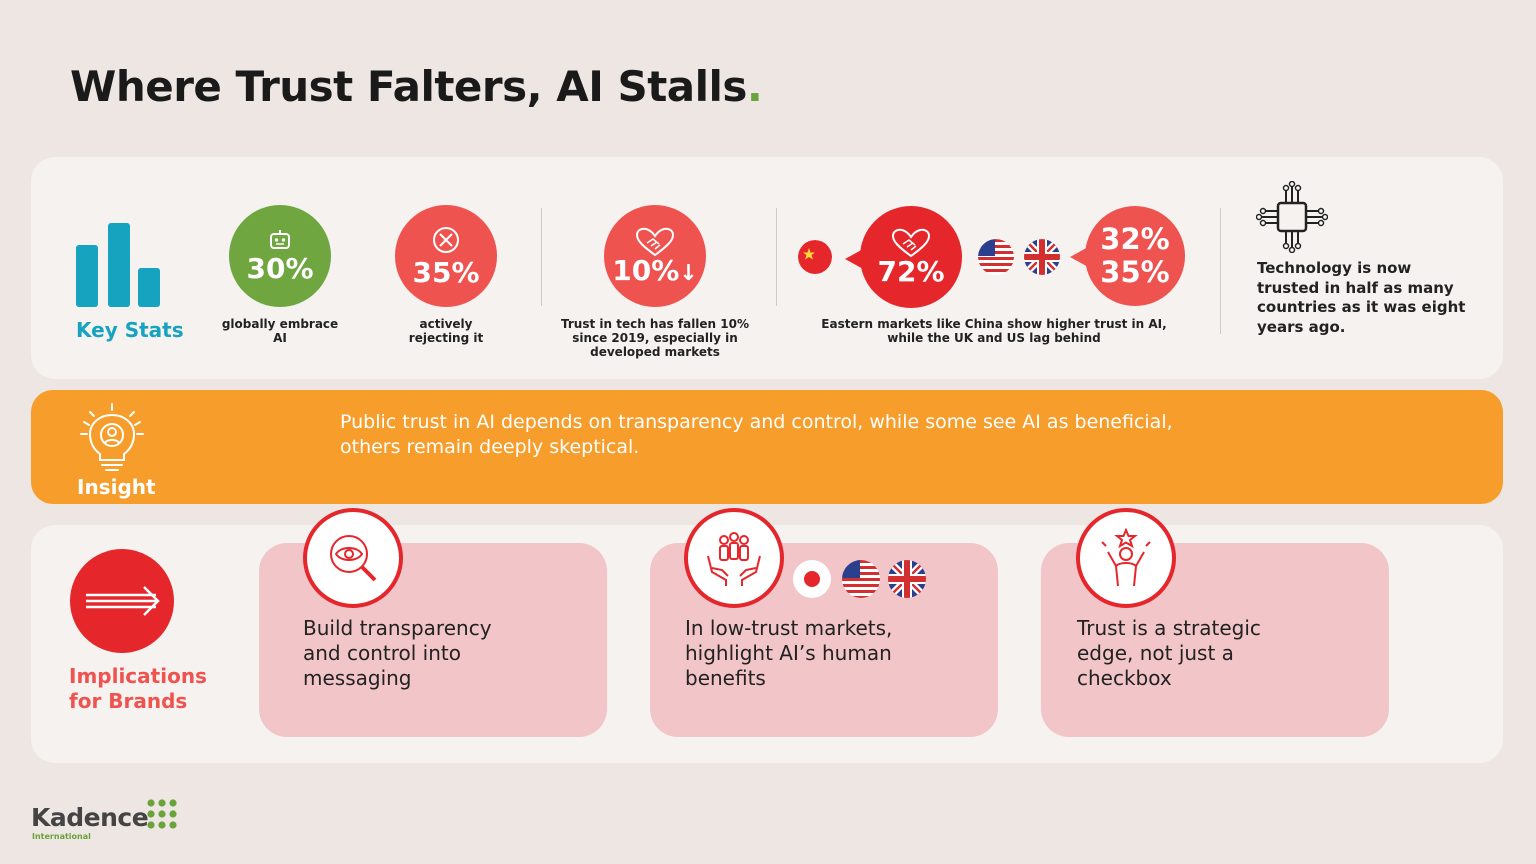 Image resolution: width=1536 pixels, height=864 pixels. I want to click on reject-label: actively rejecting it, so click(446, 331).